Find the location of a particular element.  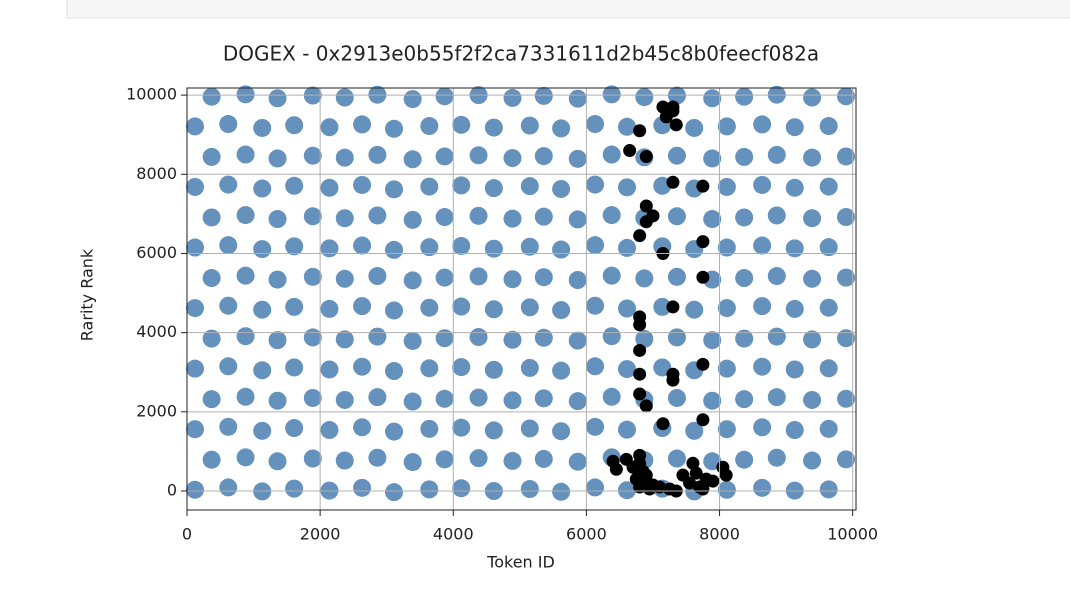

x-tick-label: 0 is located at coordinates (187, 534).